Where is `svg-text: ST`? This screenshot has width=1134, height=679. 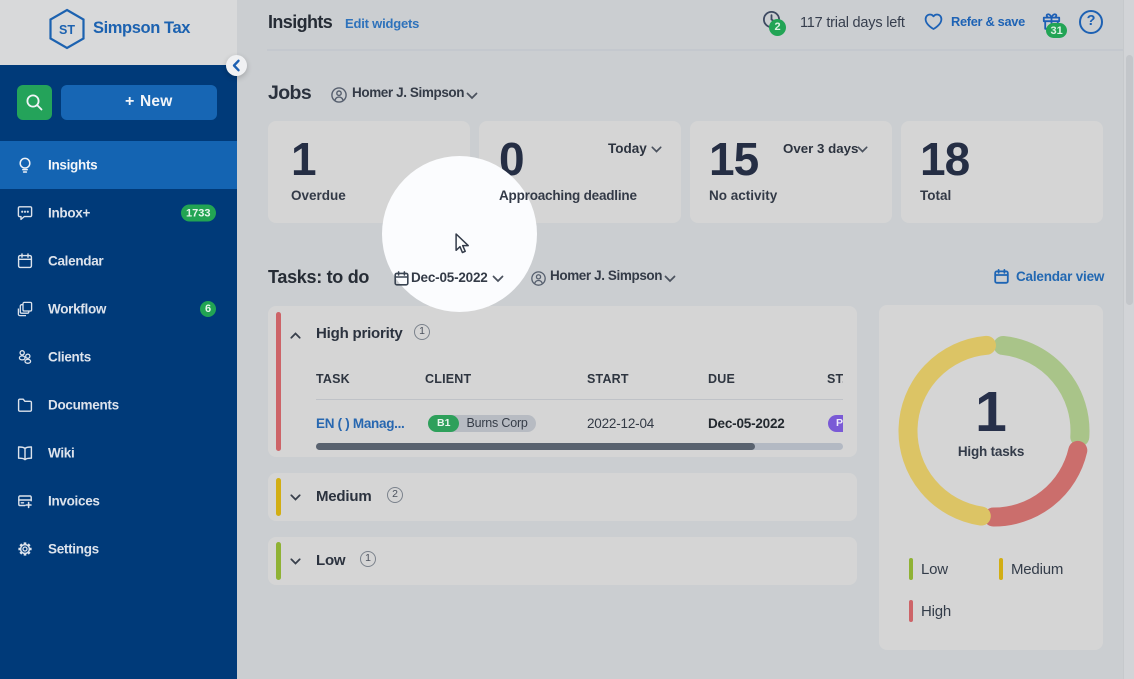
svg-text: ST is located at coordinates (67, 30).